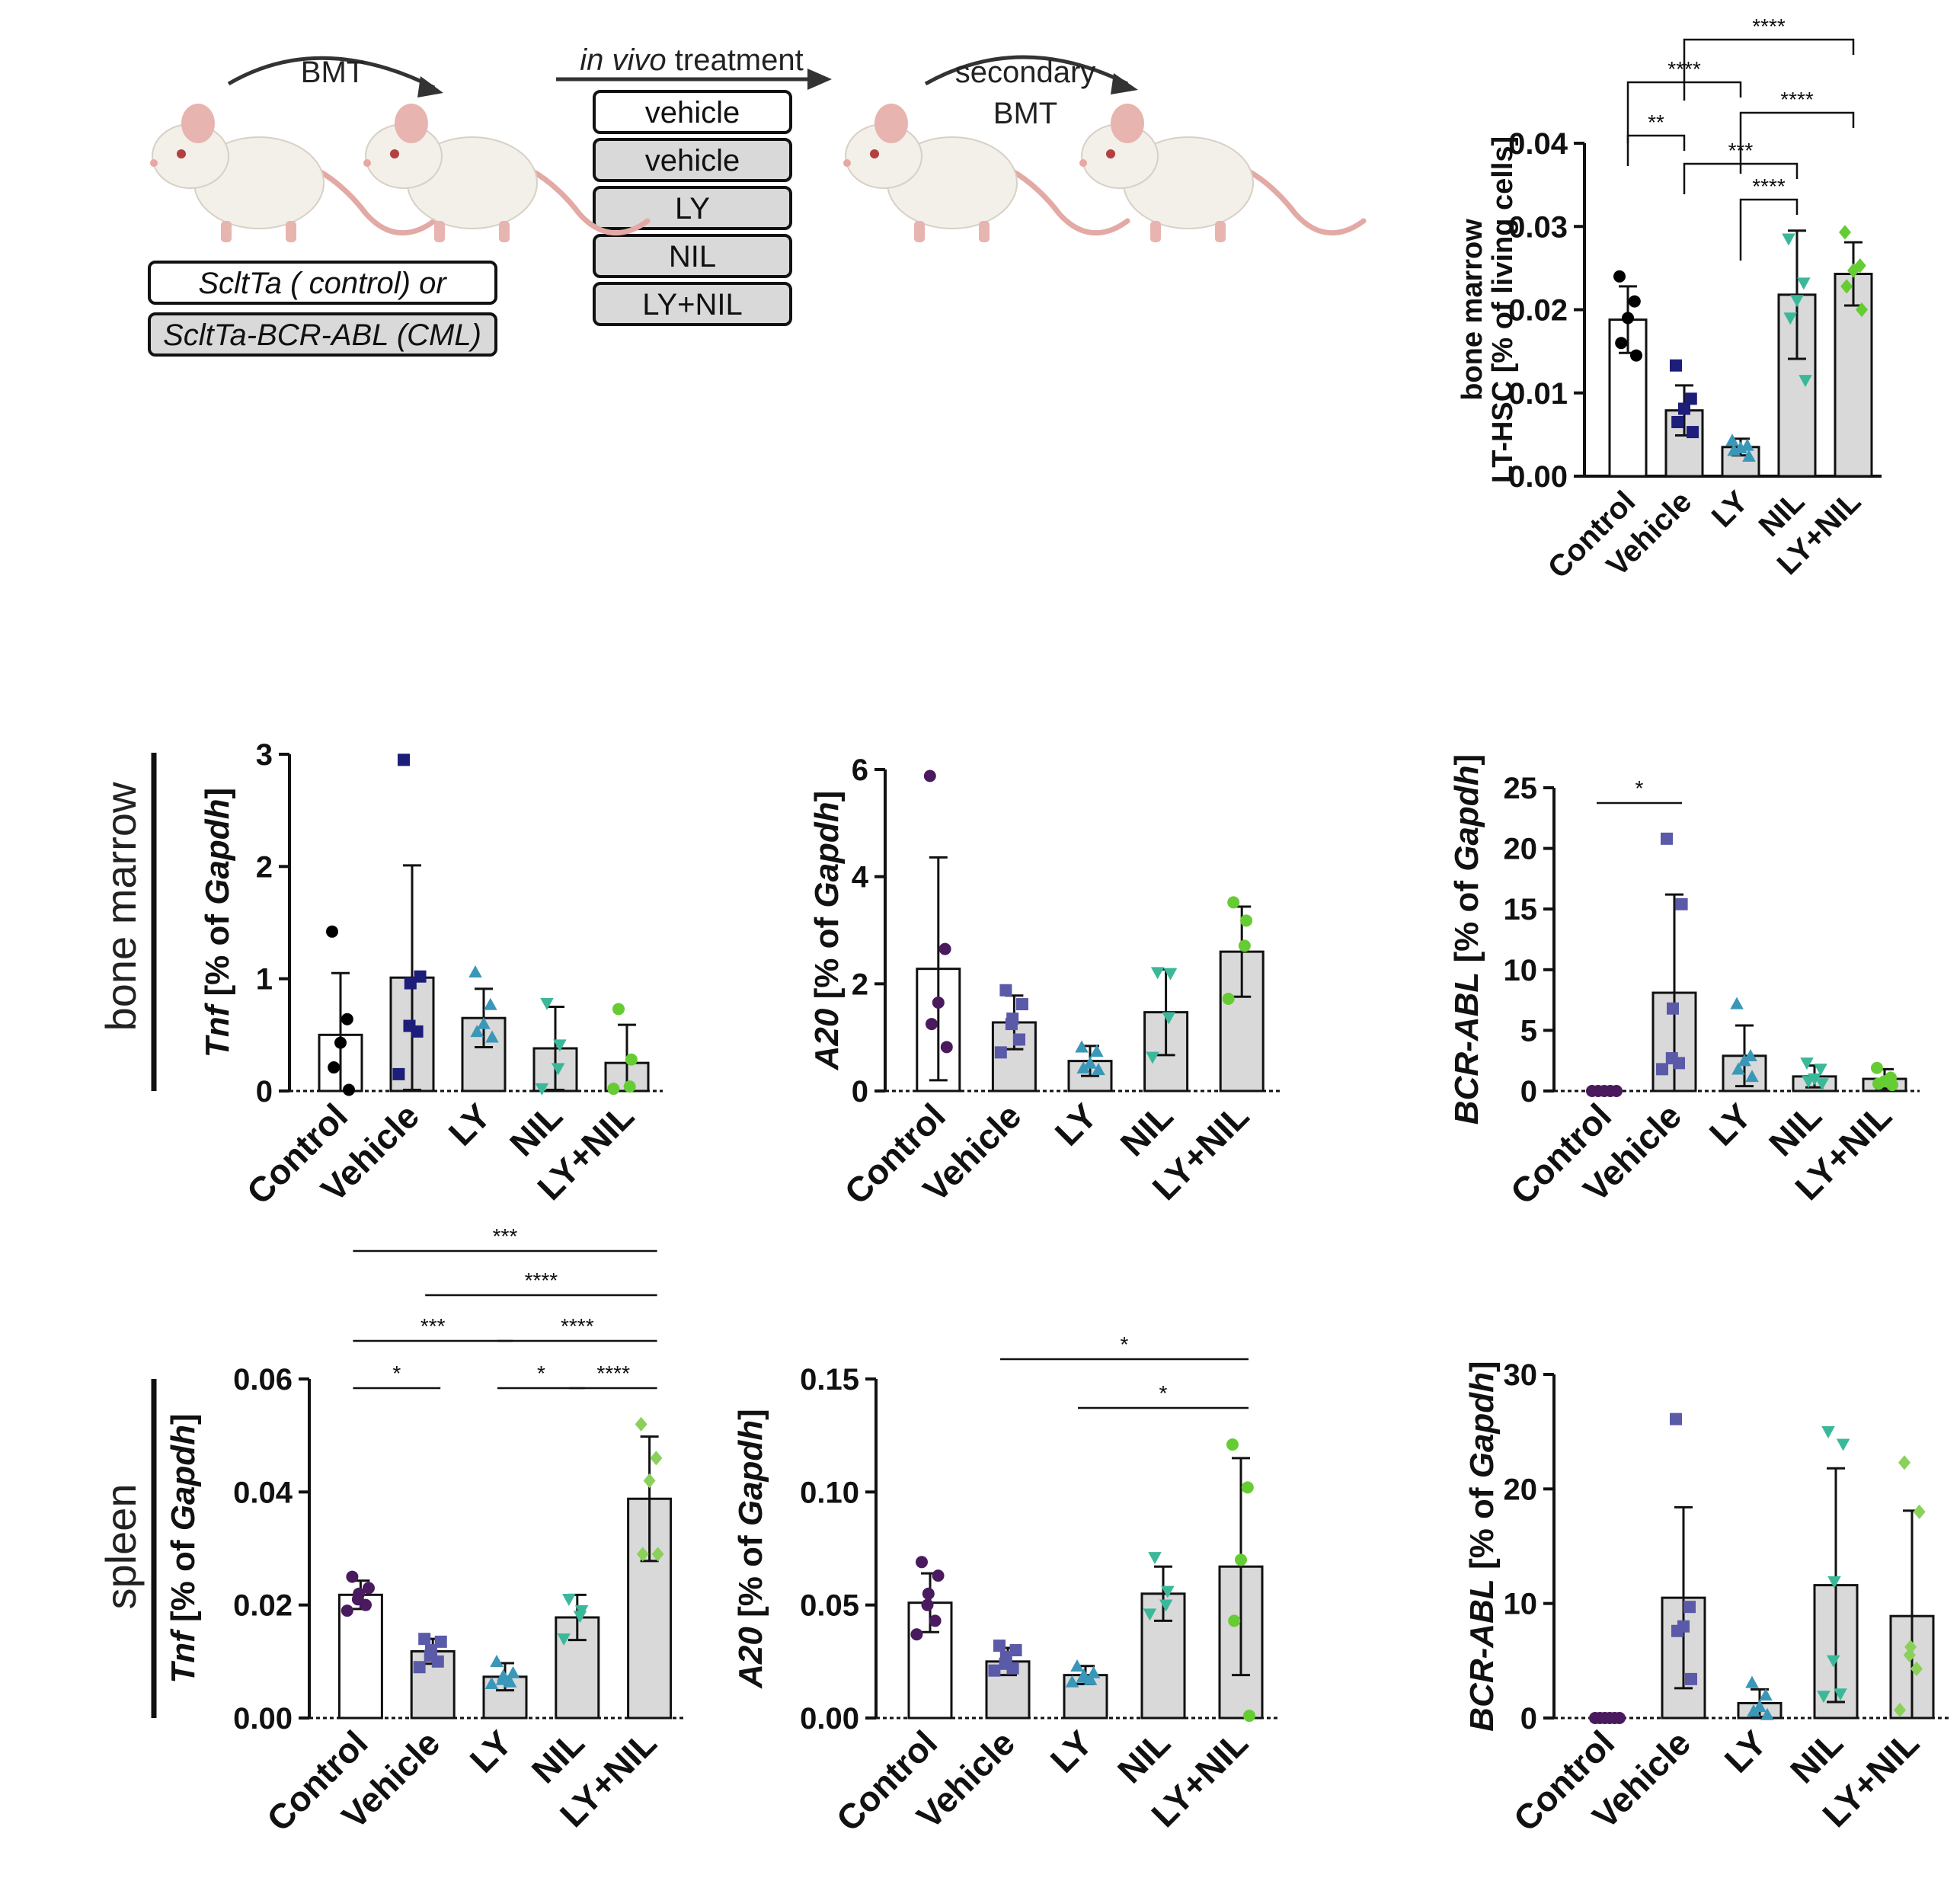 The width and height of the screenshot is (1960, 1878). What do you see at coordinates (1127, 123) in the screenshot?
I see `mouse-ear` at bounding box center [1127, 123].